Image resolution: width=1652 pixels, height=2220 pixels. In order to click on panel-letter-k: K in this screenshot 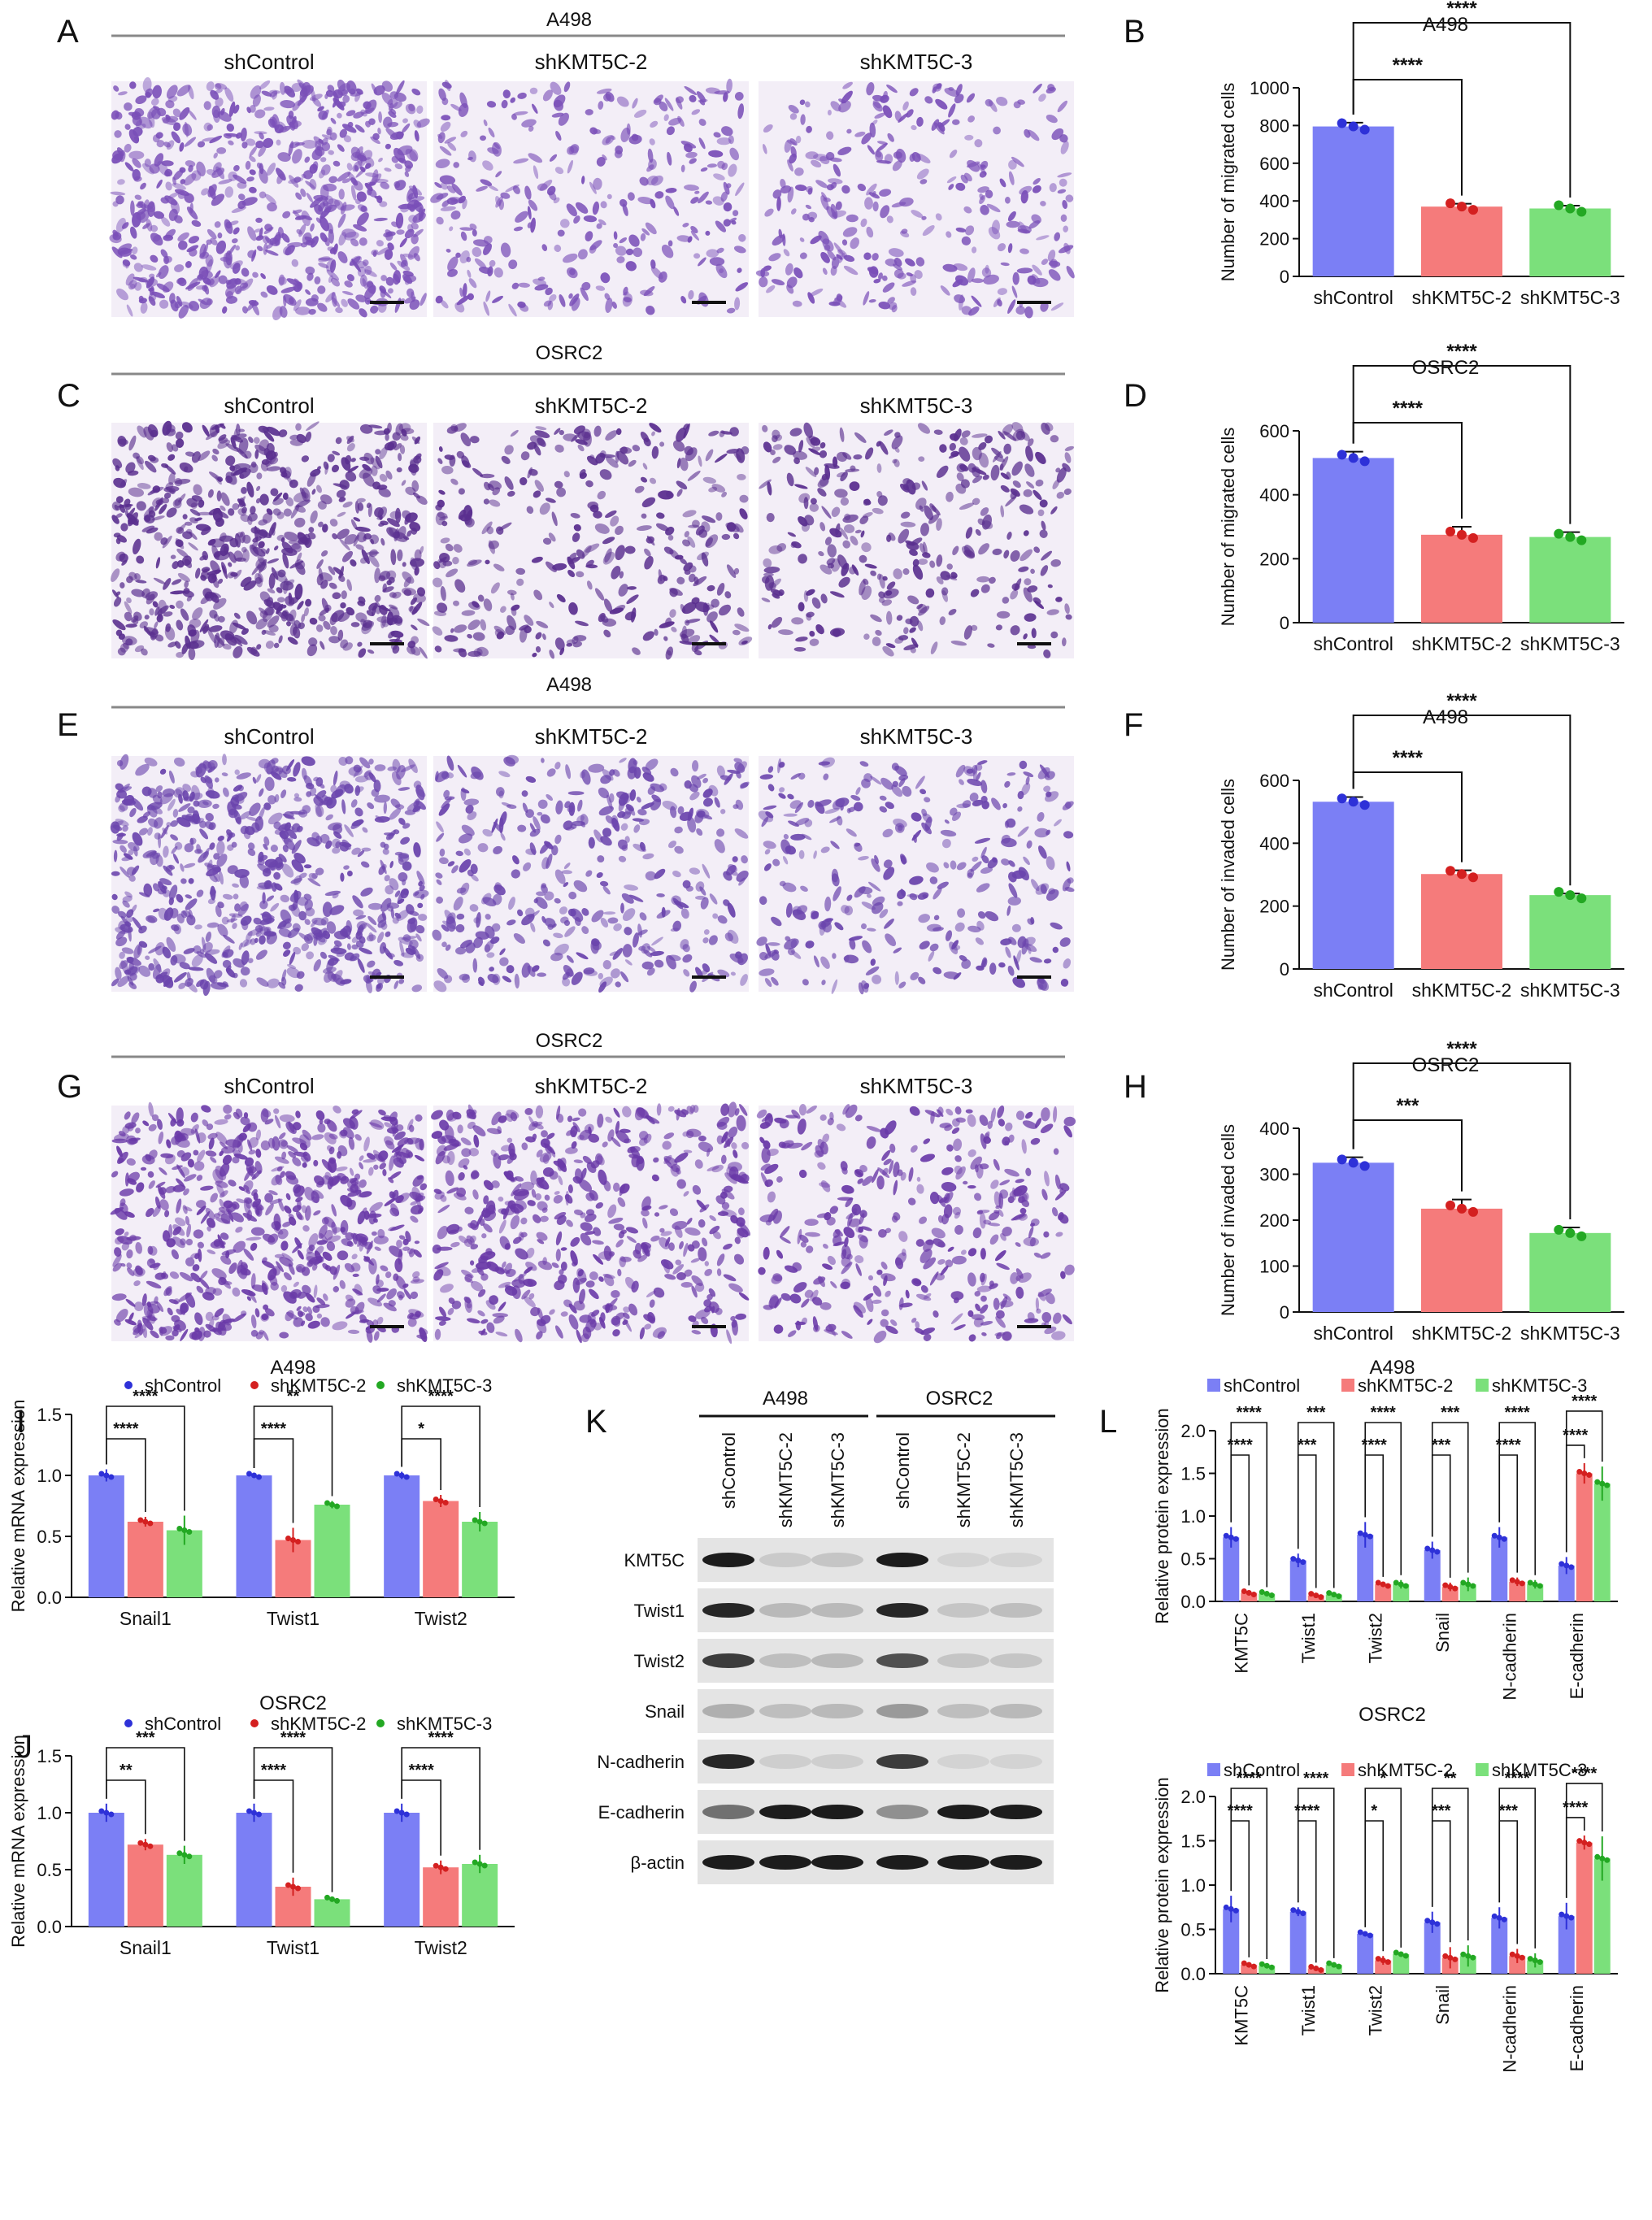, I will do `click(596, 1422)`.